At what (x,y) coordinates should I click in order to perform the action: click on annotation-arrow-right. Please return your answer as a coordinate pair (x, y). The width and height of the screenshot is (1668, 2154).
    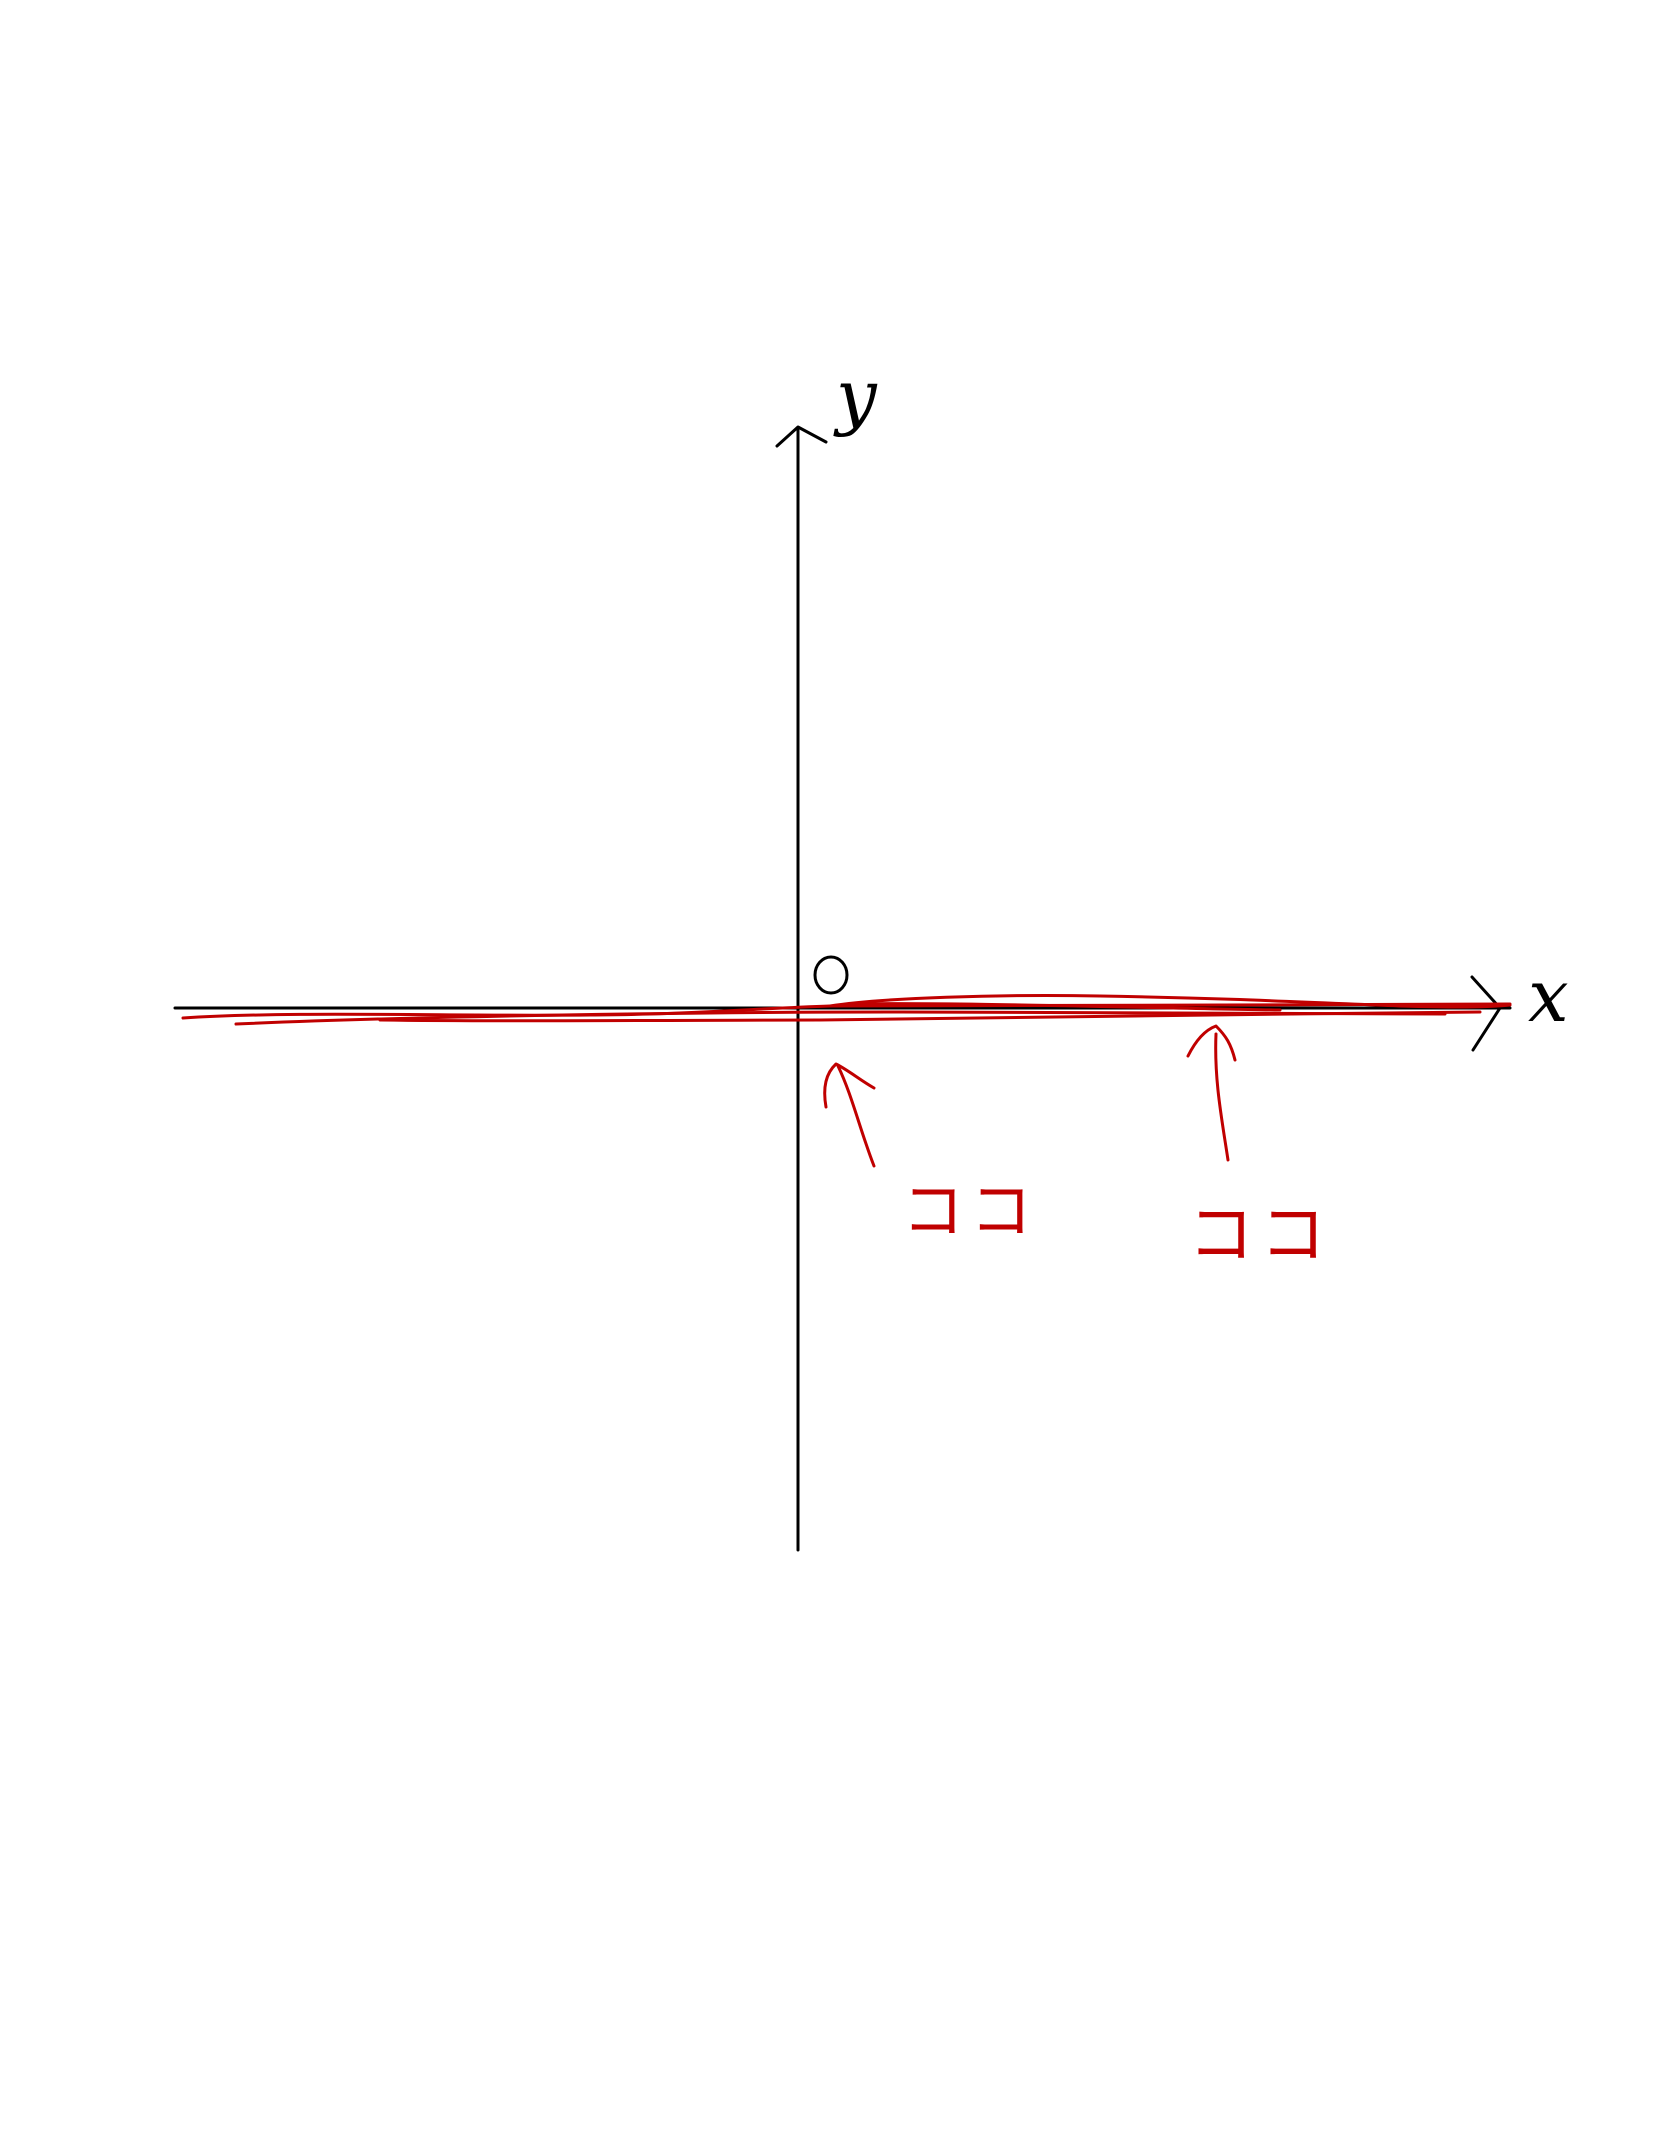
    Looking at the image, I should click on (1211, 1093).